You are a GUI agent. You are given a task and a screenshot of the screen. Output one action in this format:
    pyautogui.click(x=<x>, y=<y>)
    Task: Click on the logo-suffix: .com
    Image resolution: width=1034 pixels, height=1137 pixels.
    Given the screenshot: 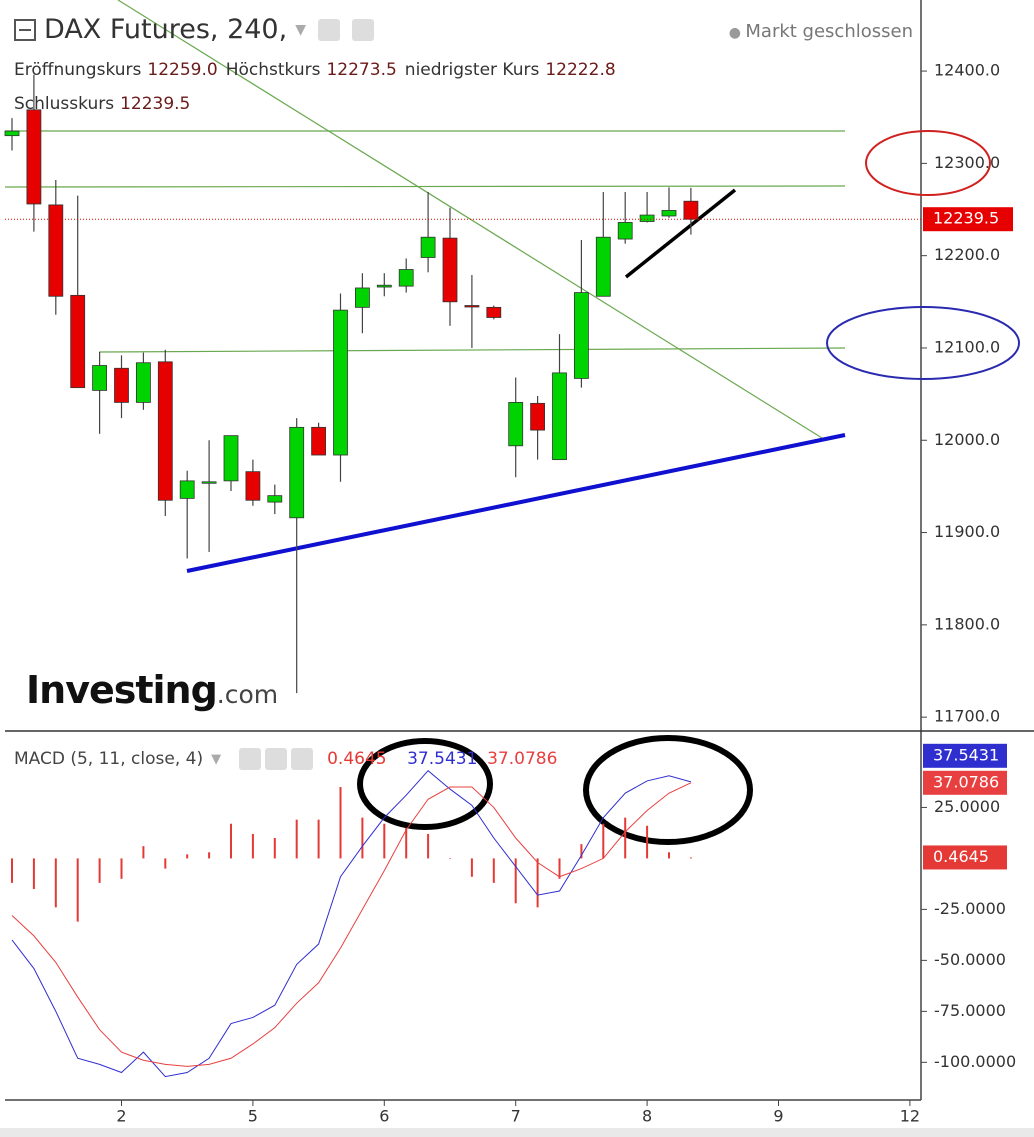 What is the action you would take?
    pyautogui.click(x=247, y=694)
    